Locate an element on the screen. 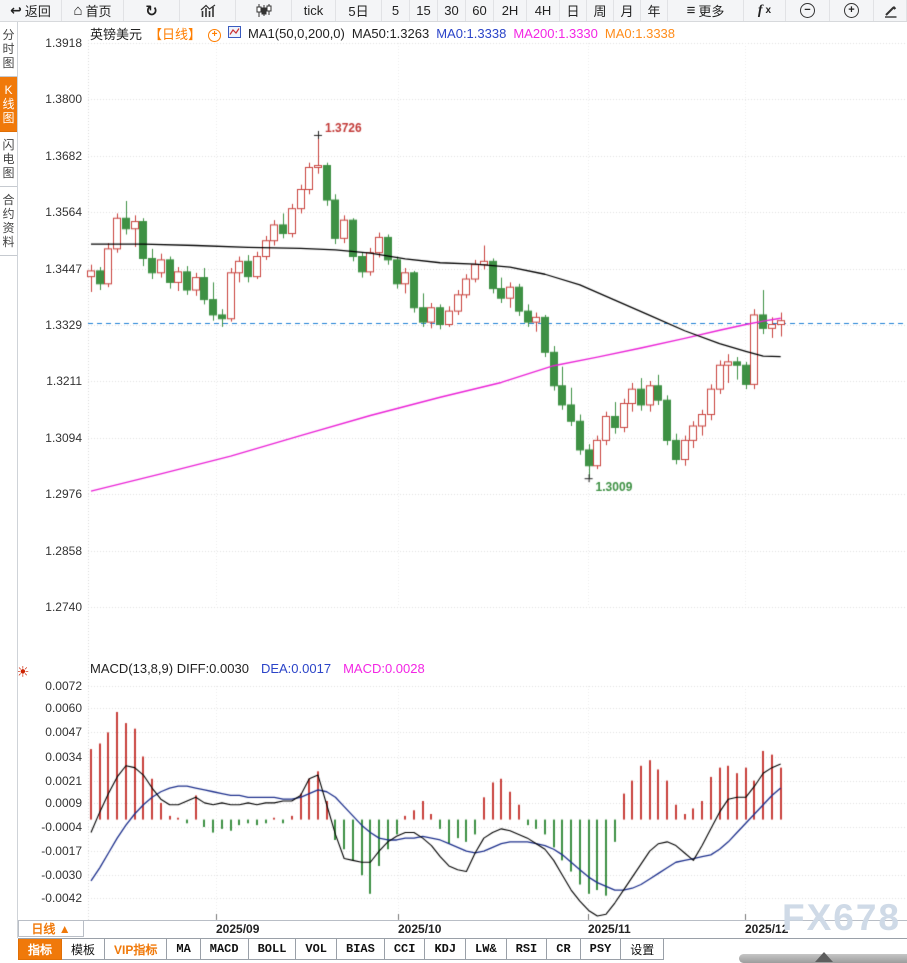 The width and height of the screenshot is (907, 963). area-chart-icon is located at coordinates (207, 10).